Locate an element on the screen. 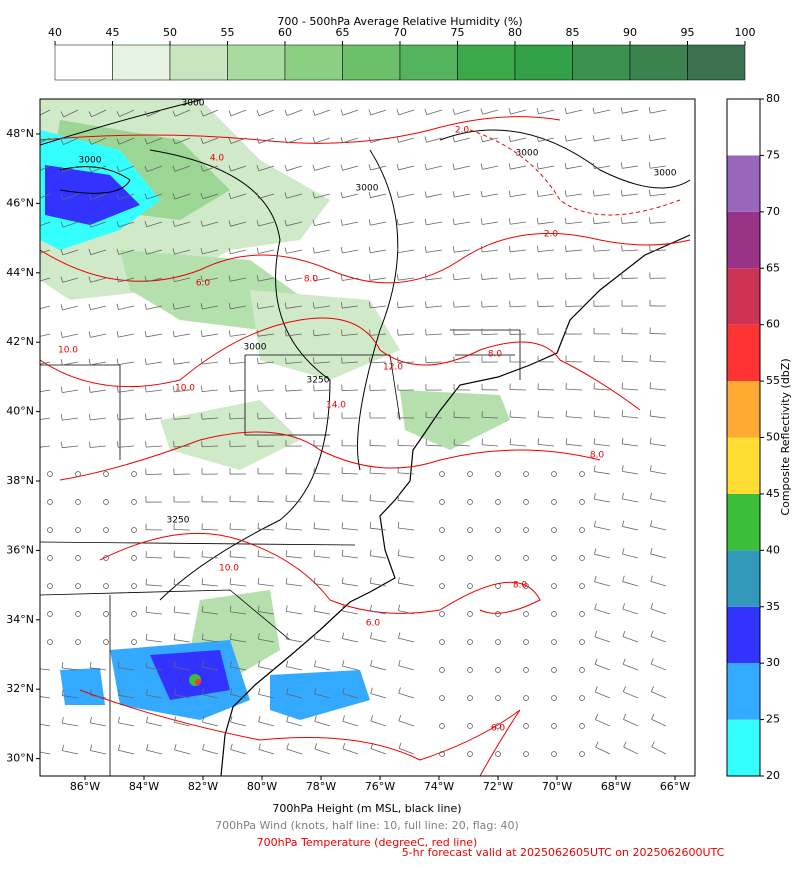 Image resolution: width=800 pixels, height=879 pixels. lat-tick-label: 48°N is located at coordinates (20, 133).